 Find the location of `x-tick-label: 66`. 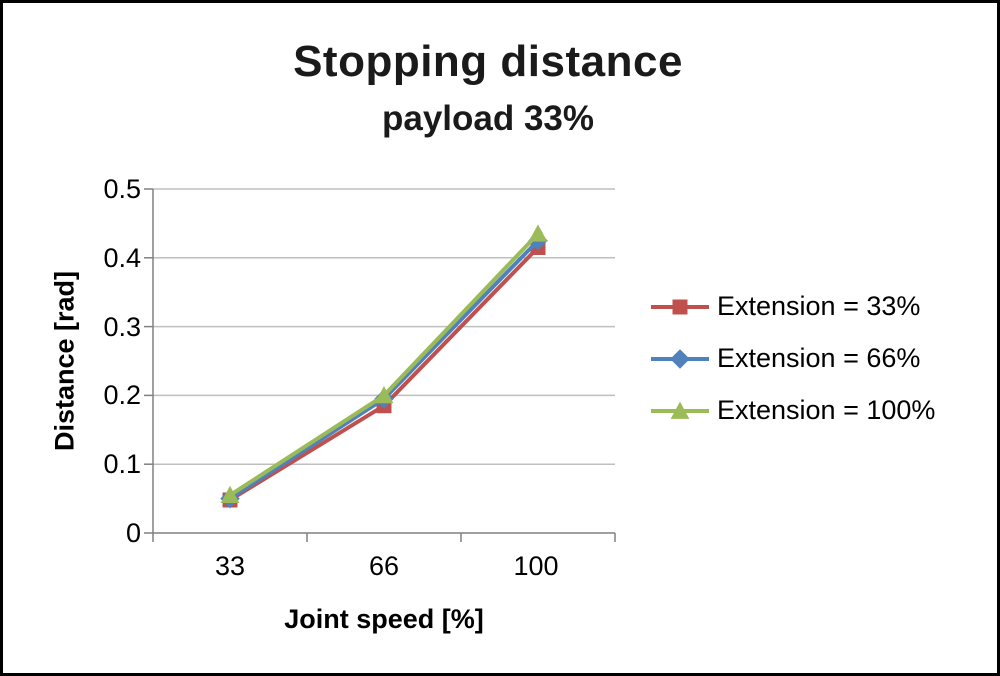

x-tick-label: 66 is located at coordinates (384, 566).